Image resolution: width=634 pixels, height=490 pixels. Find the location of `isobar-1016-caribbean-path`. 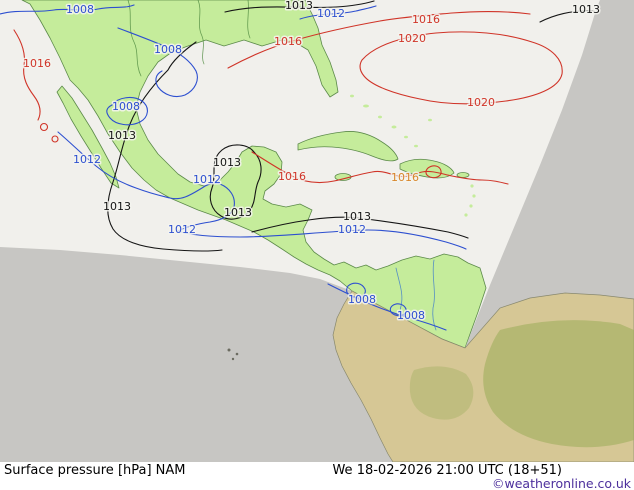

isobar-1016-caribbean-path is located at coordinates (380, 168).